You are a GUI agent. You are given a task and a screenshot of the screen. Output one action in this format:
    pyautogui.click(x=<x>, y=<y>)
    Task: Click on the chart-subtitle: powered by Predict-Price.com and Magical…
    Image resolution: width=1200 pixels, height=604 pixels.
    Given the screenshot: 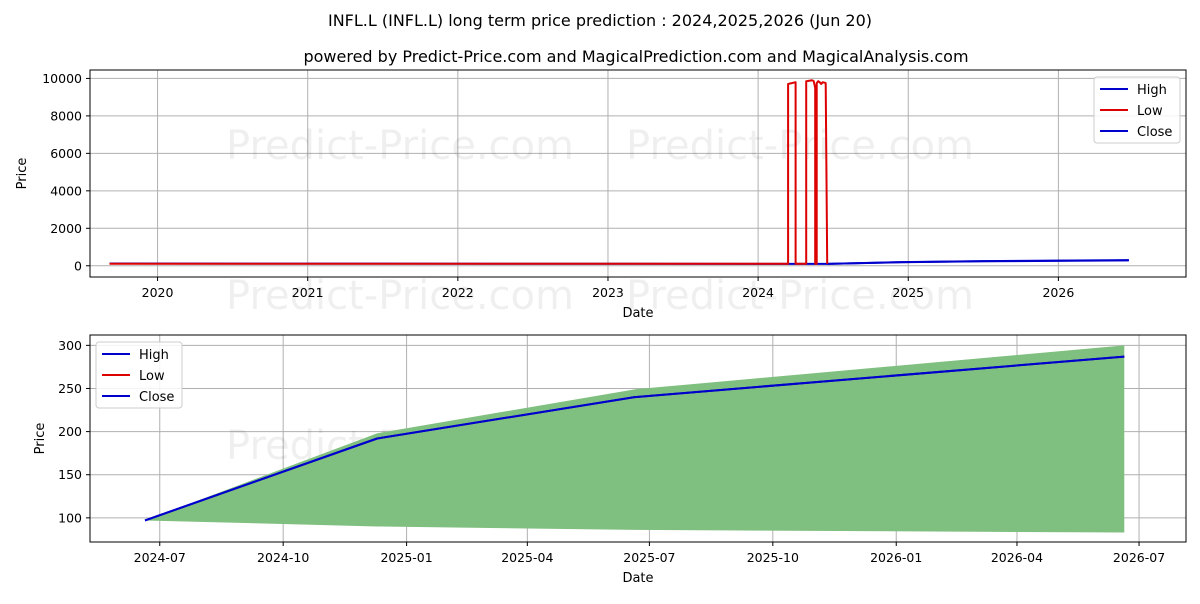 What is the action you would take?
    pyautogui.click(x=635, y=56)
    